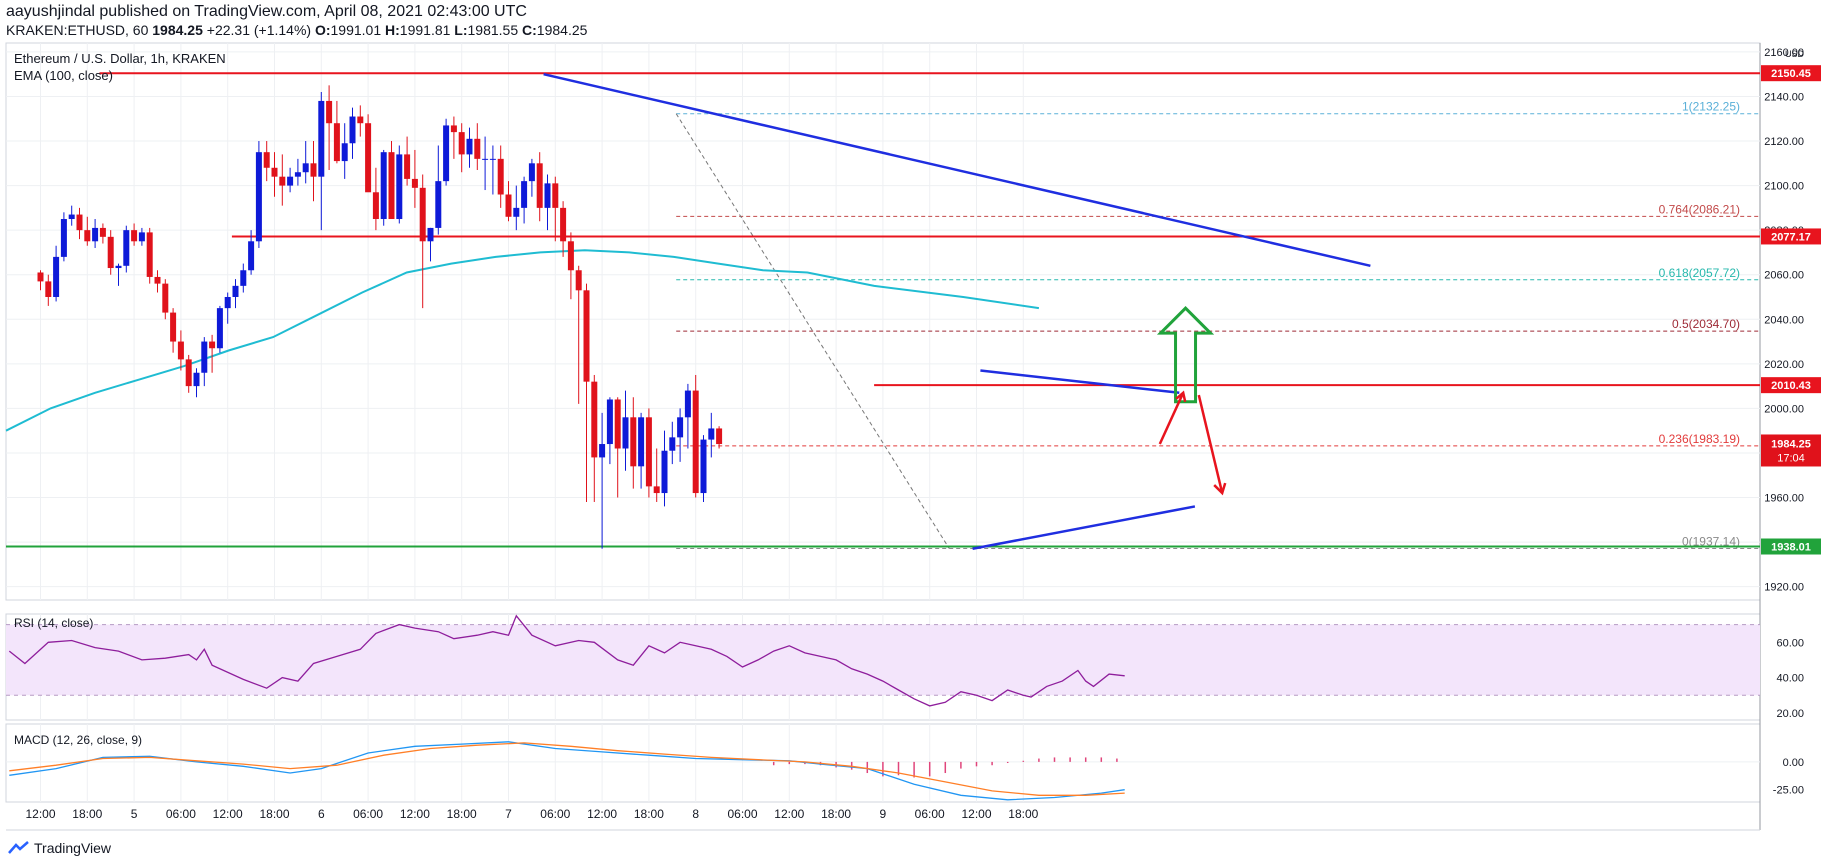  I want to click on high-label: H:, so click(392, 30).